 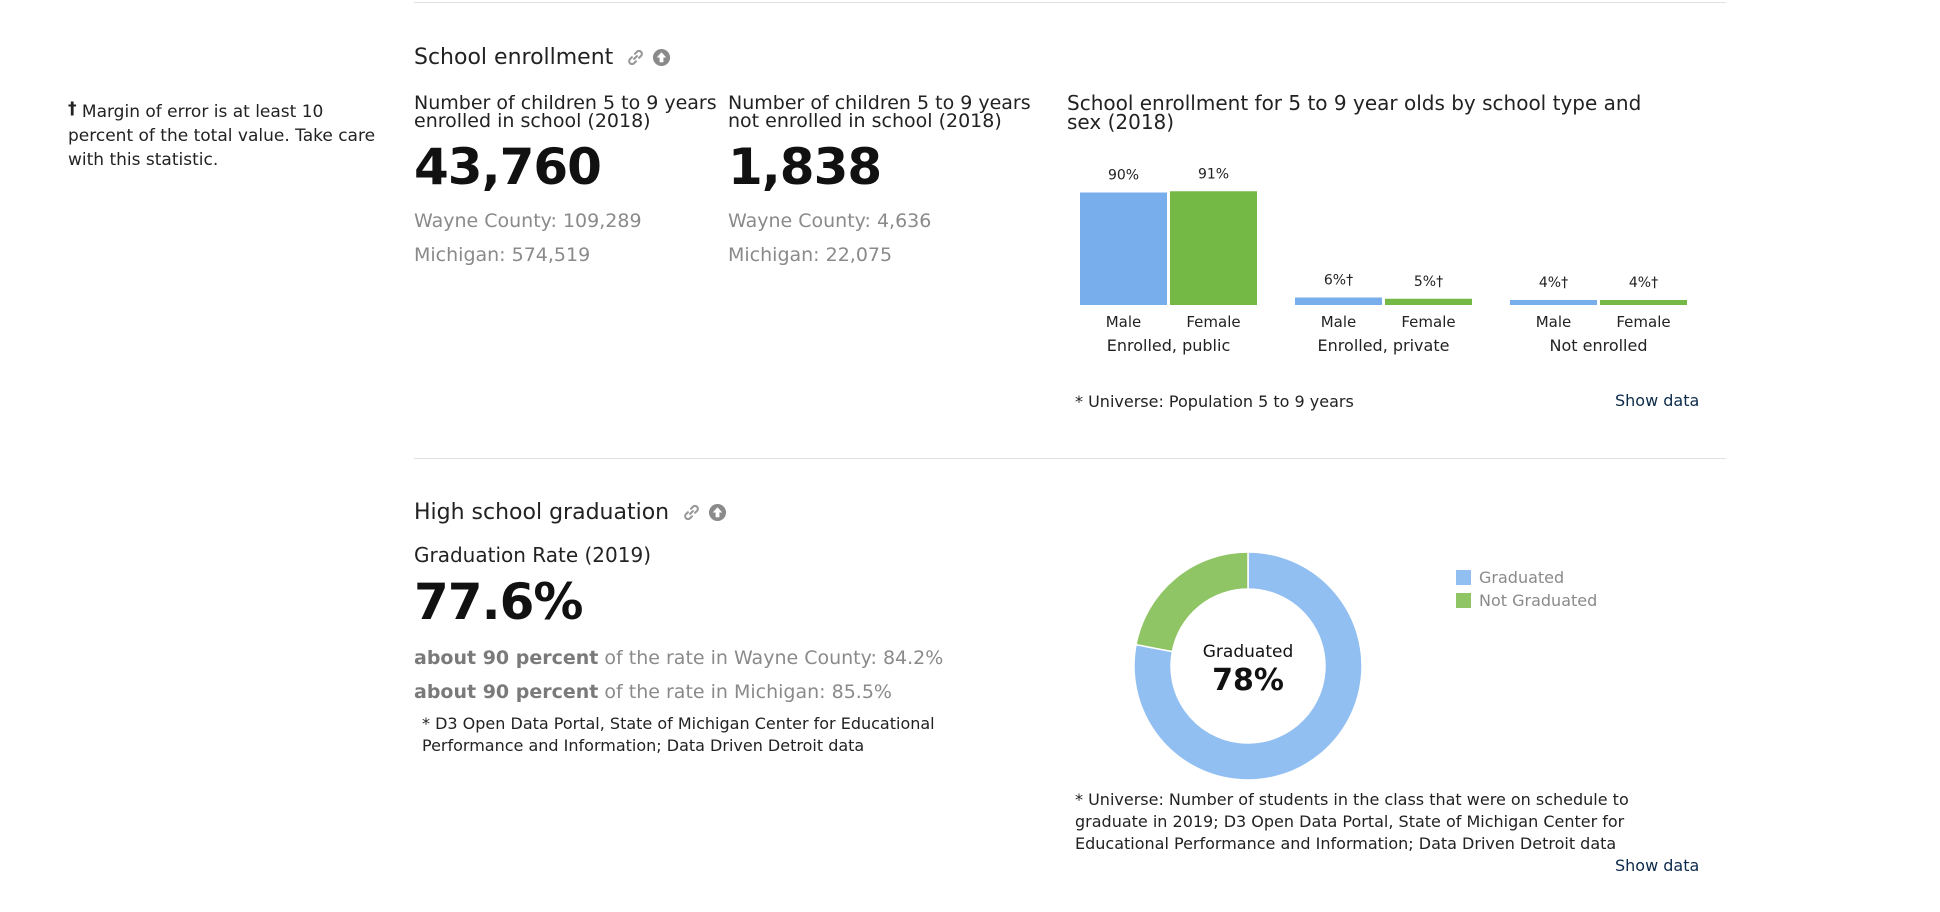 I want to click on enrollment-show-data-button: Show data, so click(x=1657, y=400).